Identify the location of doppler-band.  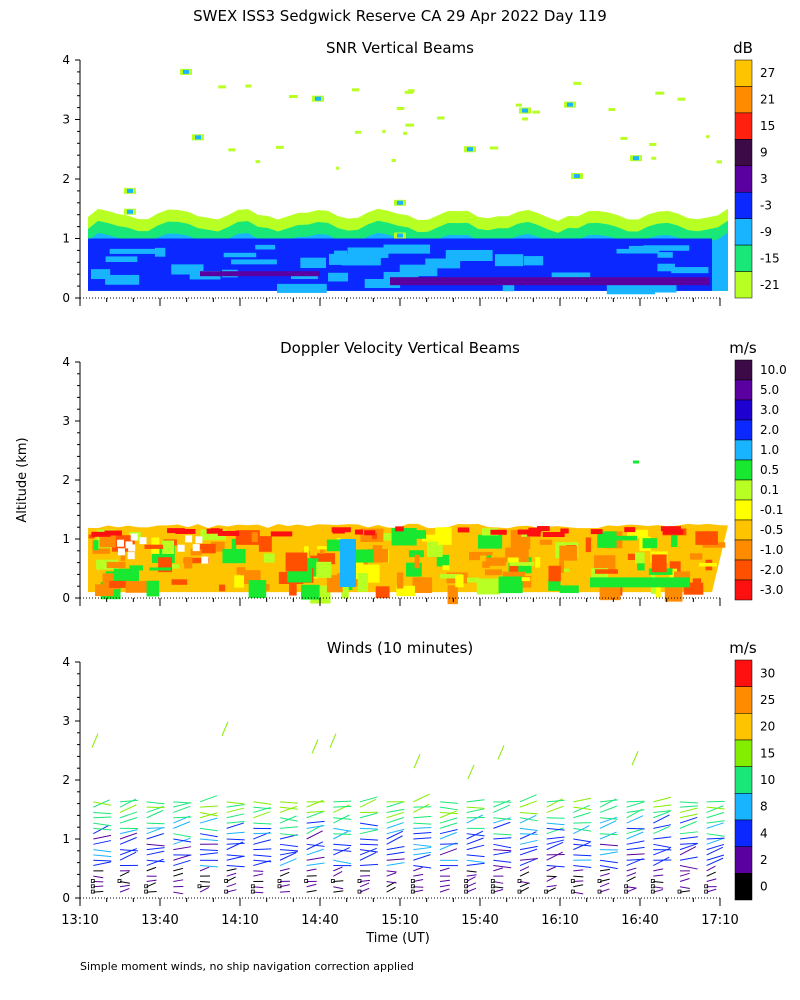
(640, 582).